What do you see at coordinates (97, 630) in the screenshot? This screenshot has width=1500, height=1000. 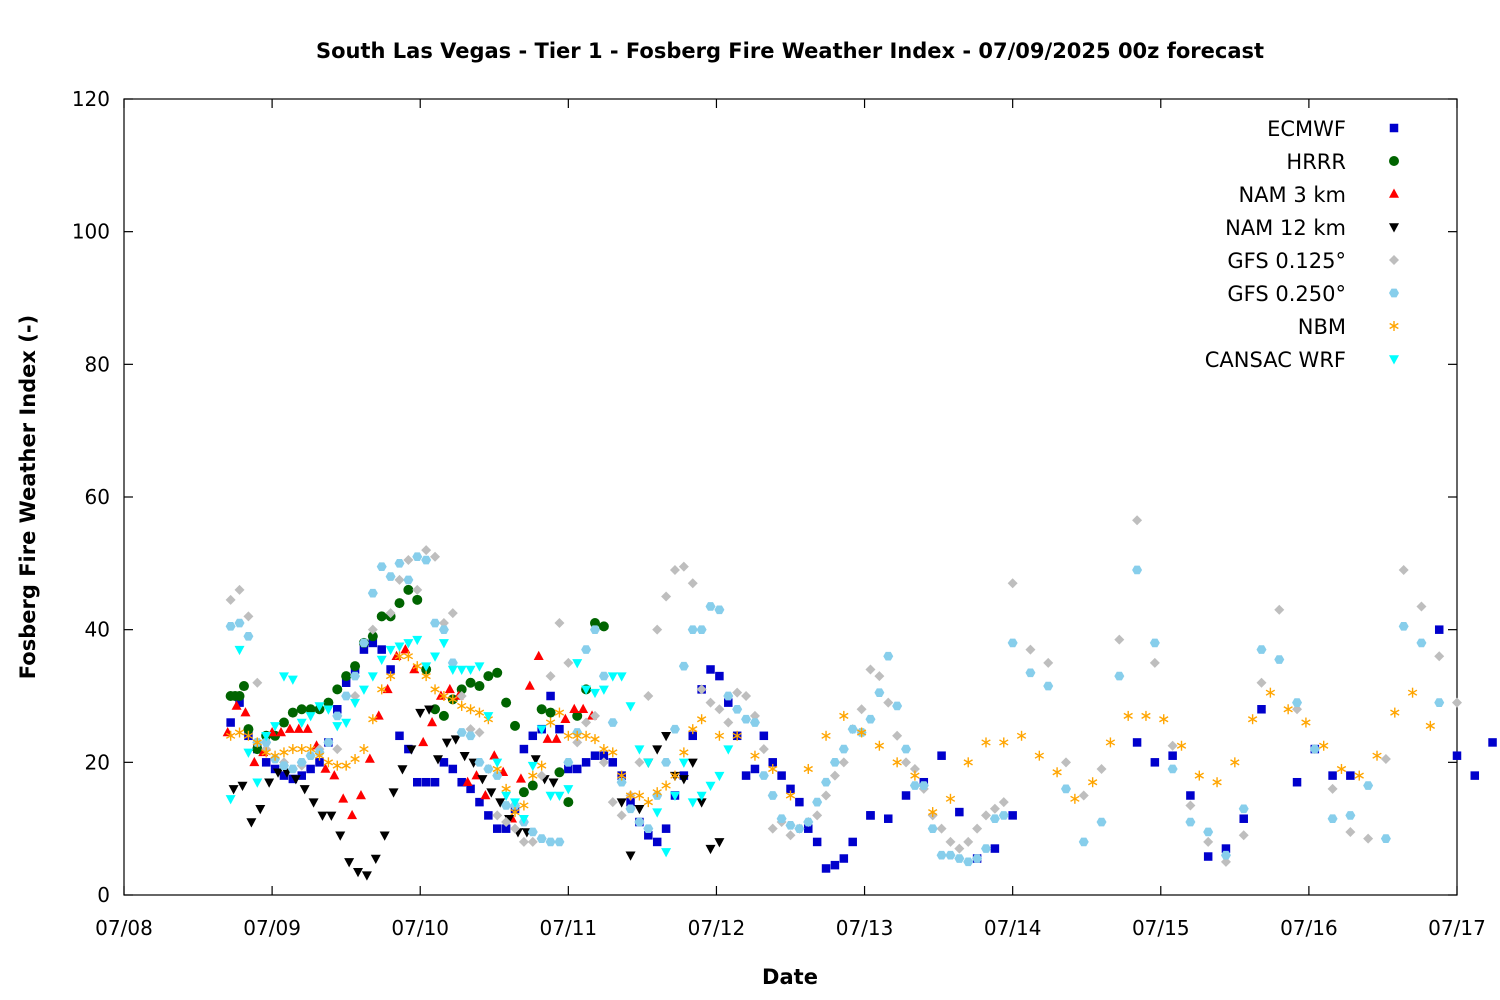 I see `y-tick-label: 40` at bounding box center [97, 630].